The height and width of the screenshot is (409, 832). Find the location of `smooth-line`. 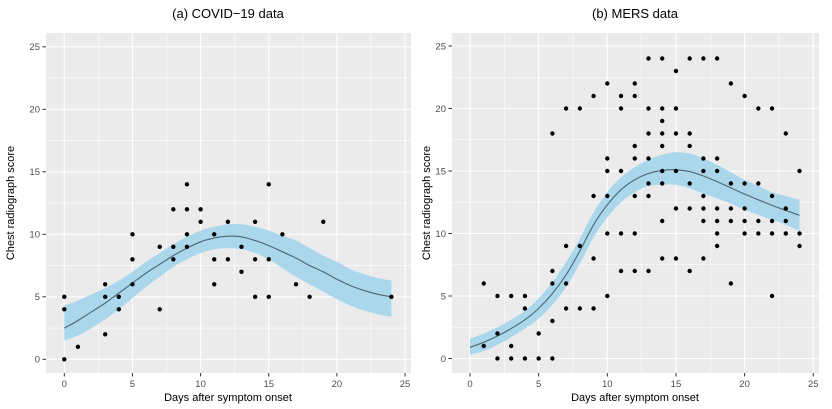

smooth-line is located at coordinates (228, 282).